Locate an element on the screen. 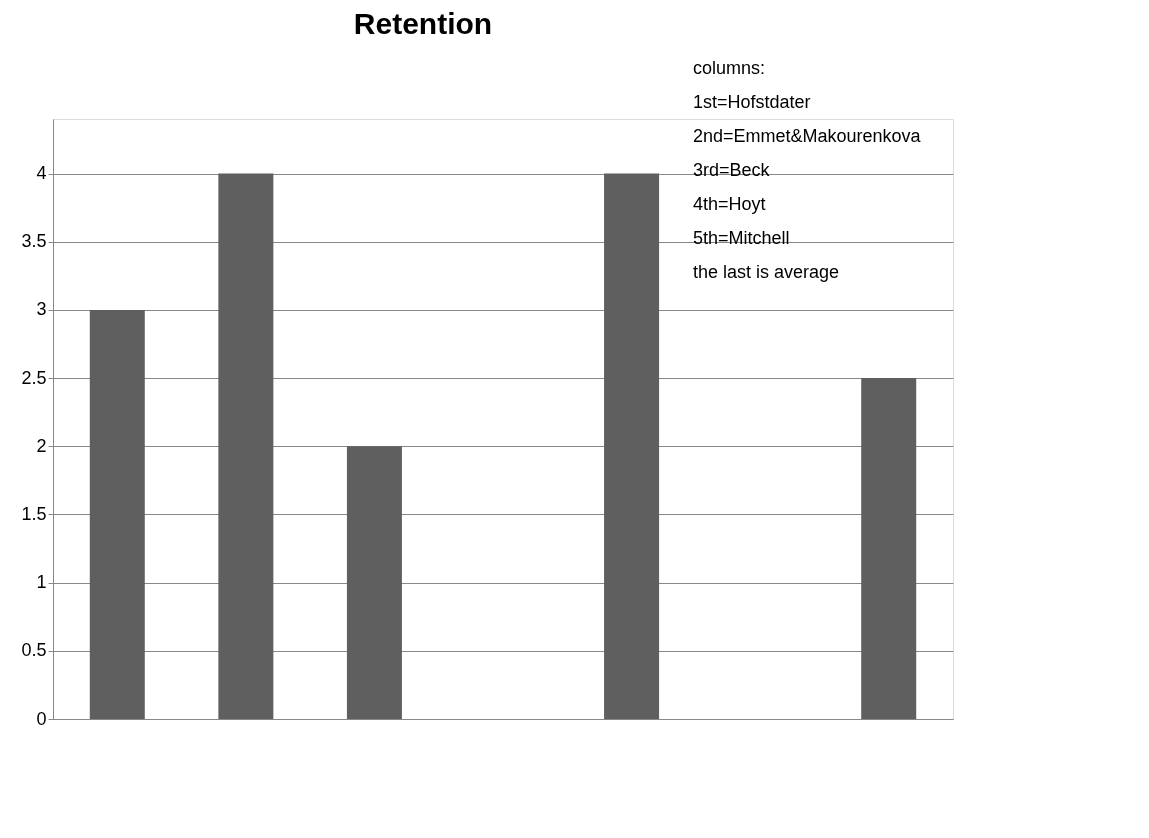 The height and width of the screenshot is (838, 1149). y-tick-label: 0.5 is located at coordinates (34, 650).